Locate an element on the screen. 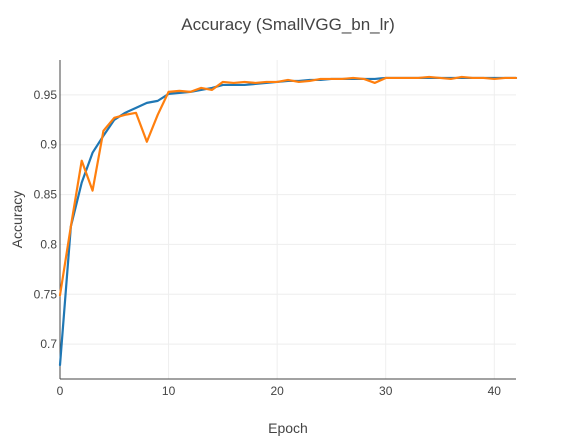  x-axis-title: Epoch is located at coordinates (288, 428).